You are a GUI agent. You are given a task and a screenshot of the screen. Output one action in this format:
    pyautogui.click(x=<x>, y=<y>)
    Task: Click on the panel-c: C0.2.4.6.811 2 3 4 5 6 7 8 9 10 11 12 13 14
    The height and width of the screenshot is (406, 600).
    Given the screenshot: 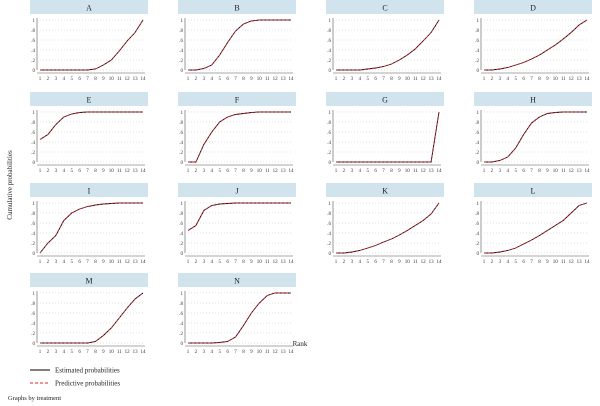 What is the action you would take?
    pyautogui.click(x=385, y=41)
    